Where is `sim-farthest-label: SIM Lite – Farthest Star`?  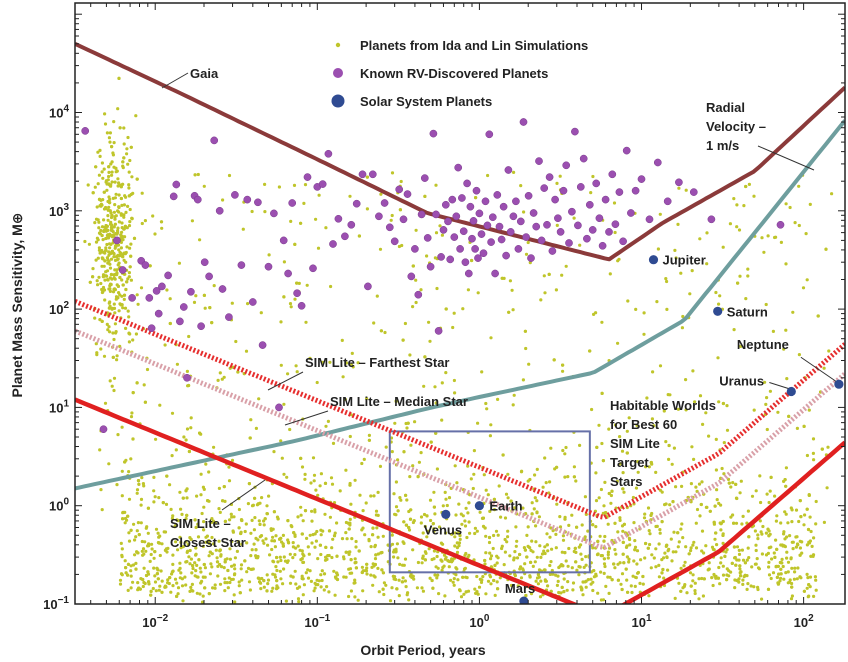 sim-farthest-label: SIM Lite – Farthest Star is located at coordinates (377, 362).